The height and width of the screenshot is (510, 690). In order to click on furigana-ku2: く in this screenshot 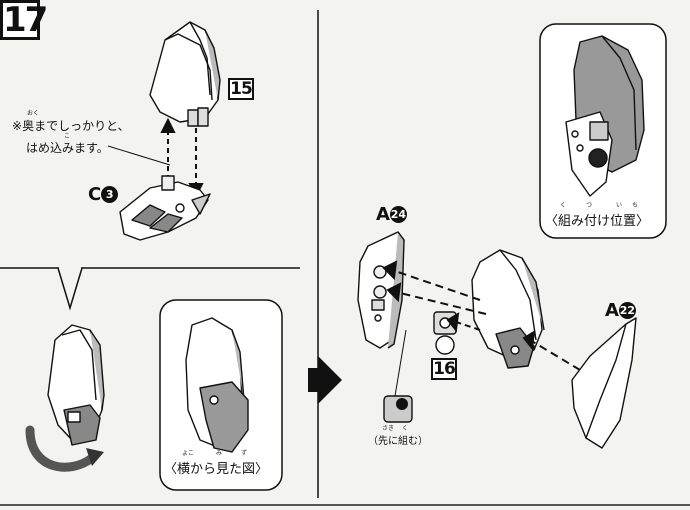, I will do `click(405, 428)`.